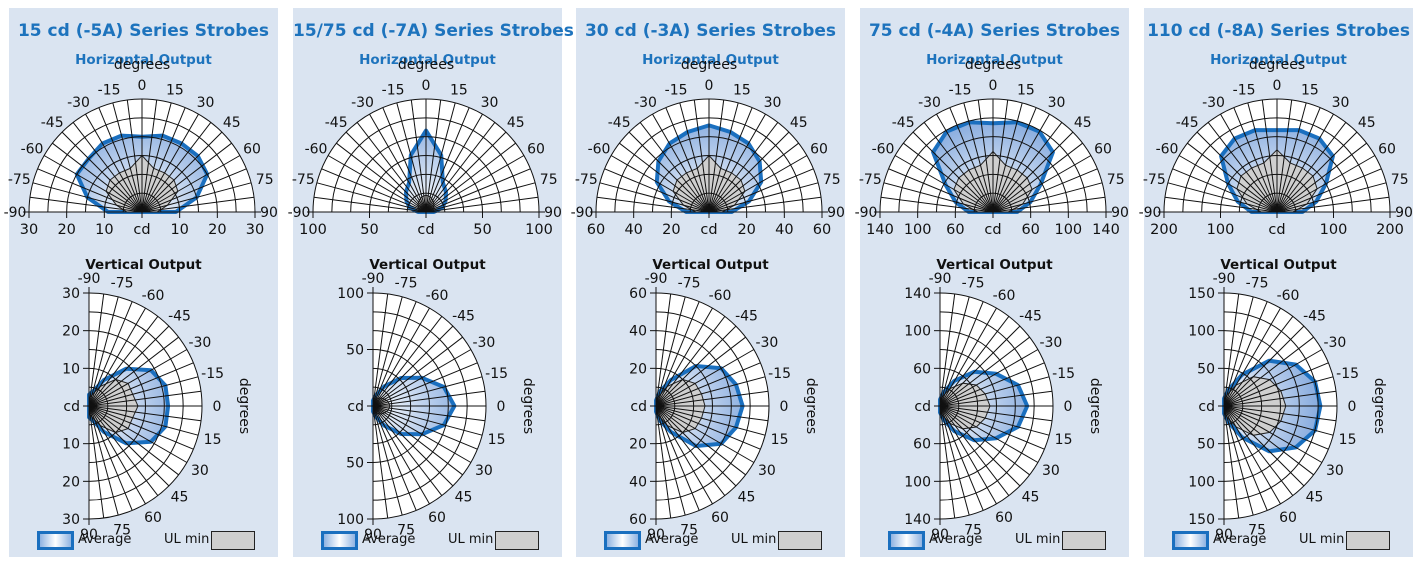  I want to click on vertical-output-title: Vertical Output, so click(710, 265).